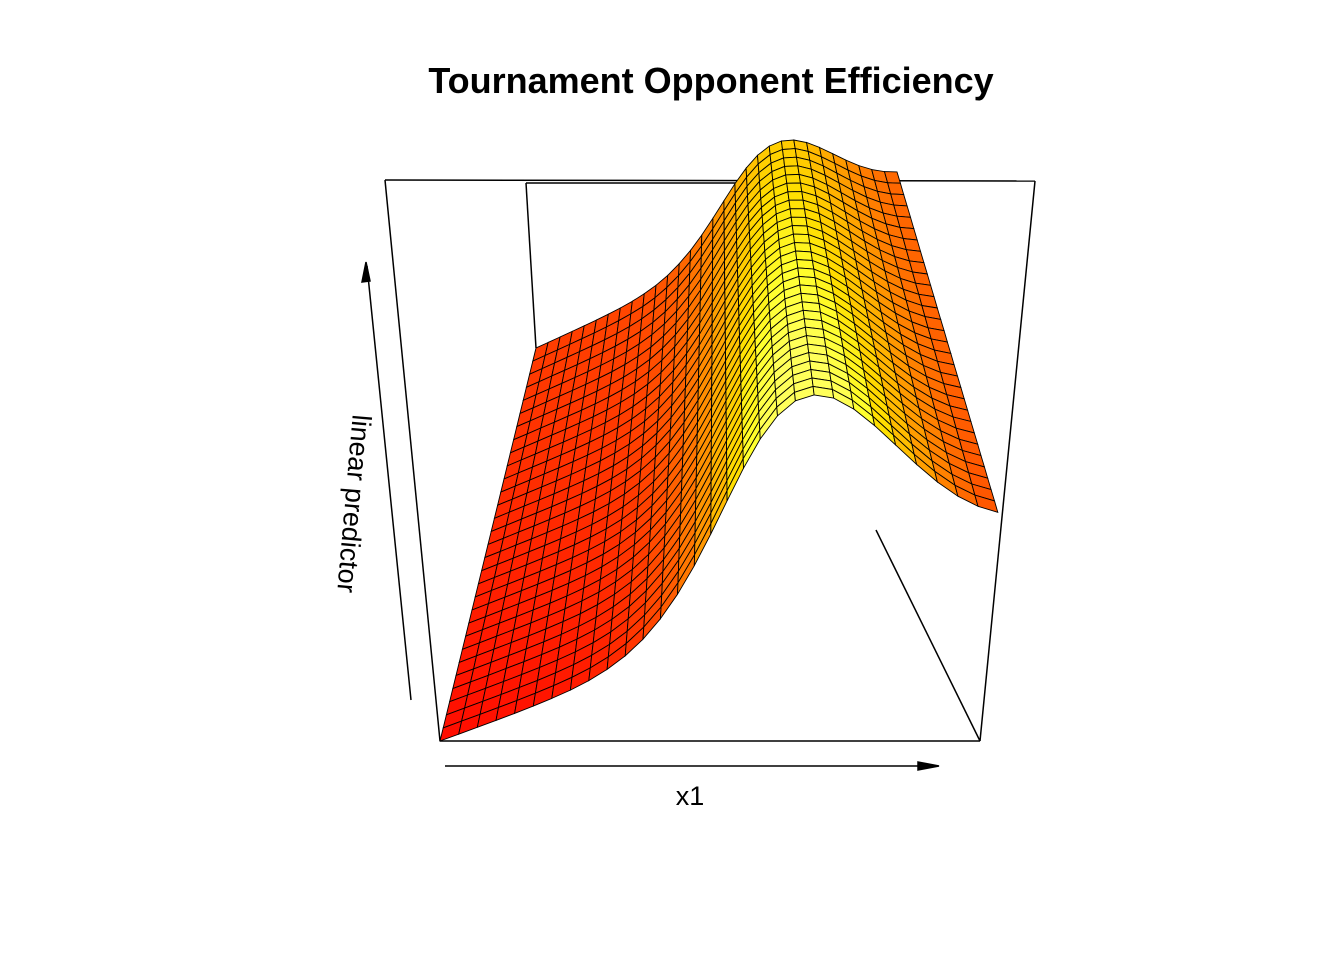 This screenshot has width=1344, height=960. I want to click on z-axis-label: linear predictor, so click(353, 504).